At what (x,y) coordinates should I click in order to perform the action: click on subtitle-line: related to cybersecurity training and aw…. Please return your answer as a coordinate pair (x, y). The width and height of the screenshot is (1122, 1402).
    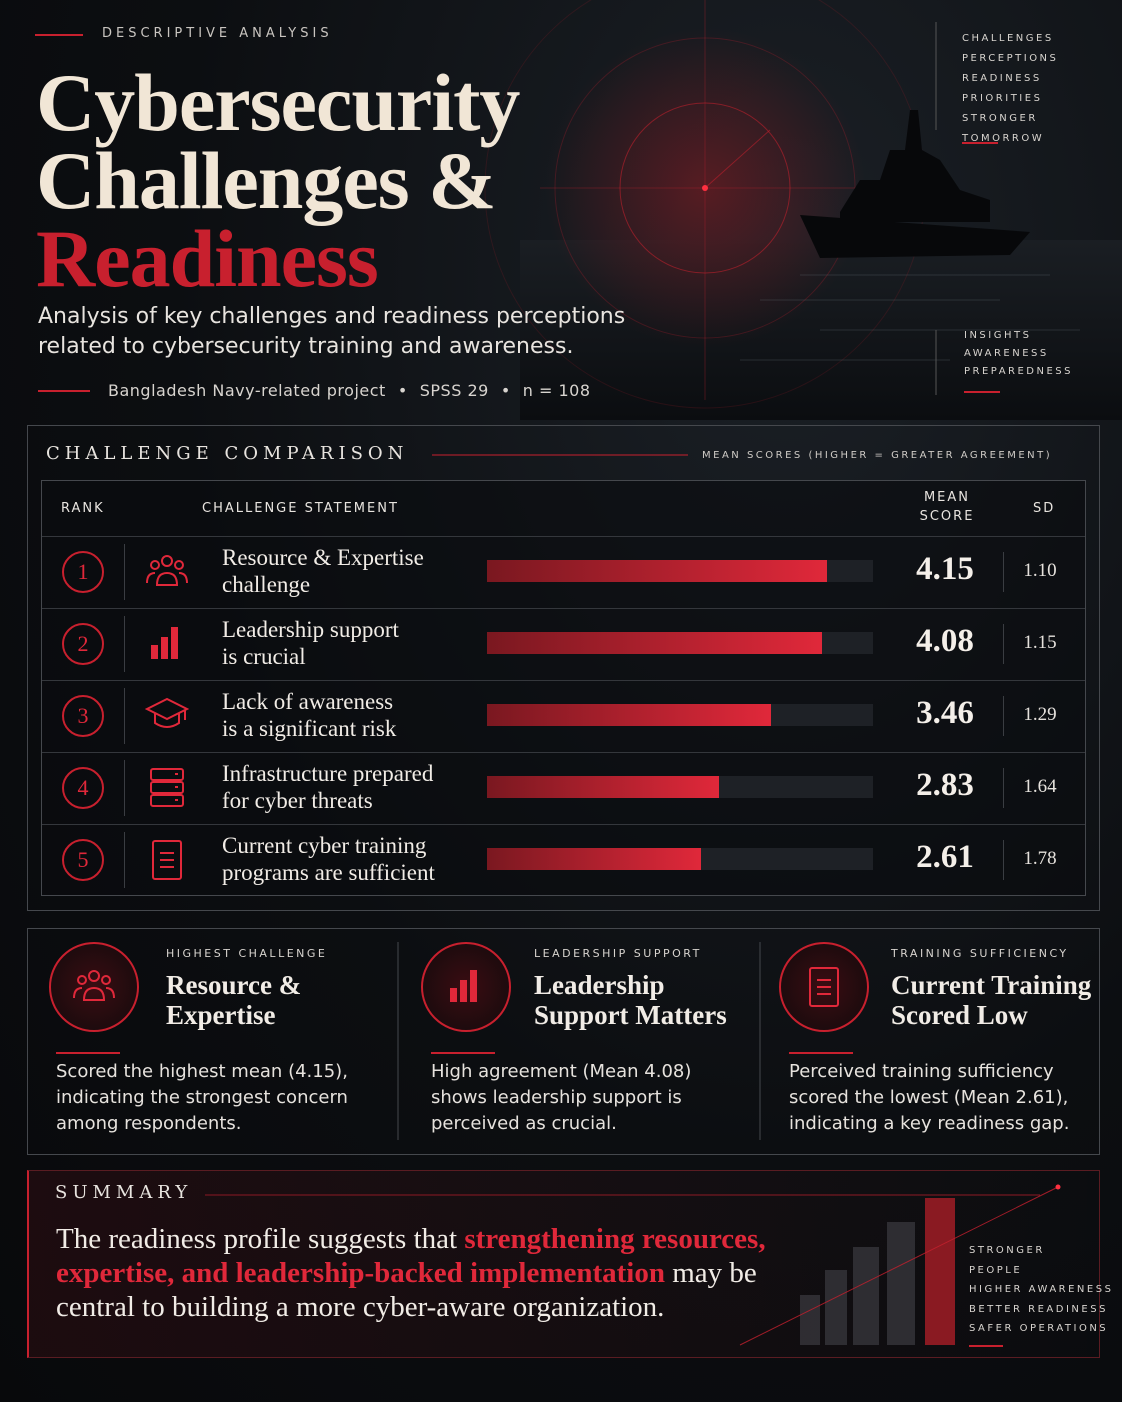
    Looking at the image, I should click on (306, 346).